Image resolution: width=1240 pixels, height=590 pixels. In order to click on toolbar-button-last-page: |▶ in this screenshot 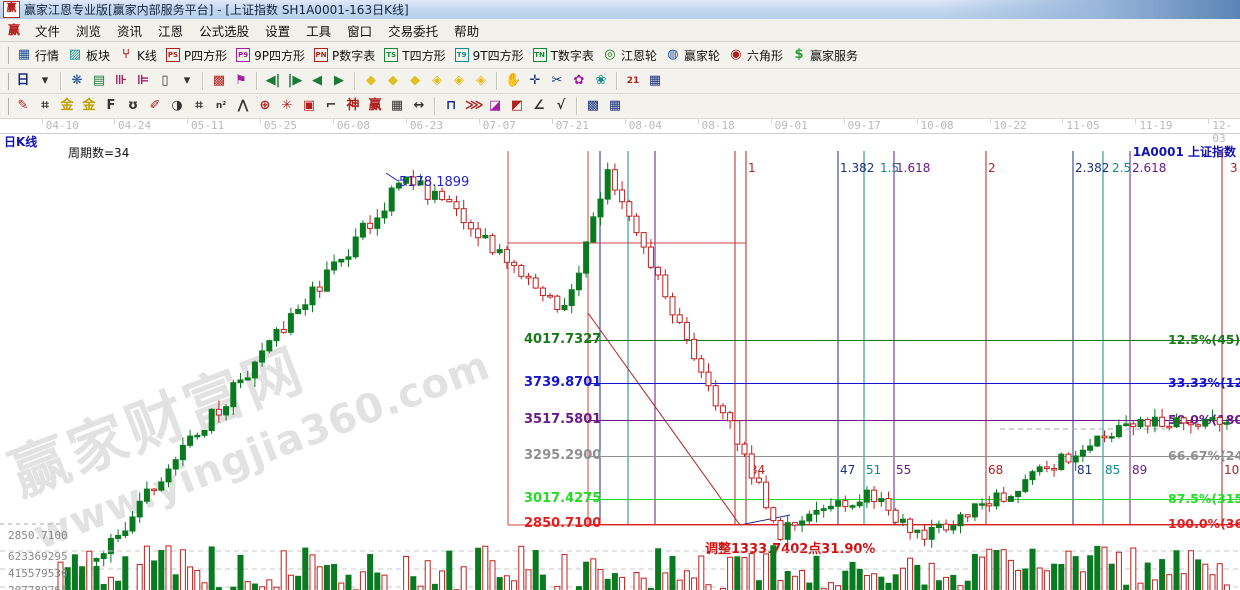, I will do `click(295, 81)`.